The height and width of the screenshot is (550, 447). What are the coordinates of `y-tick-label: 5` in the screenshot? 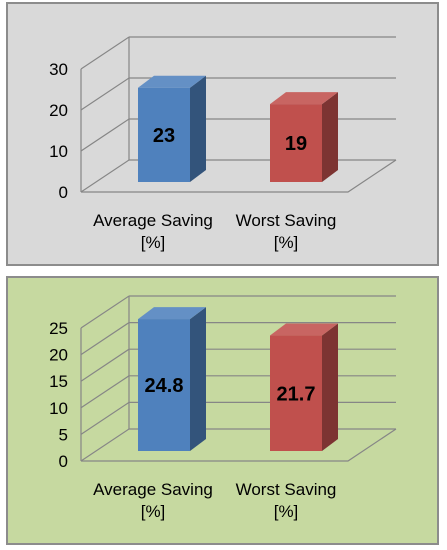 It's located at (63, 434).